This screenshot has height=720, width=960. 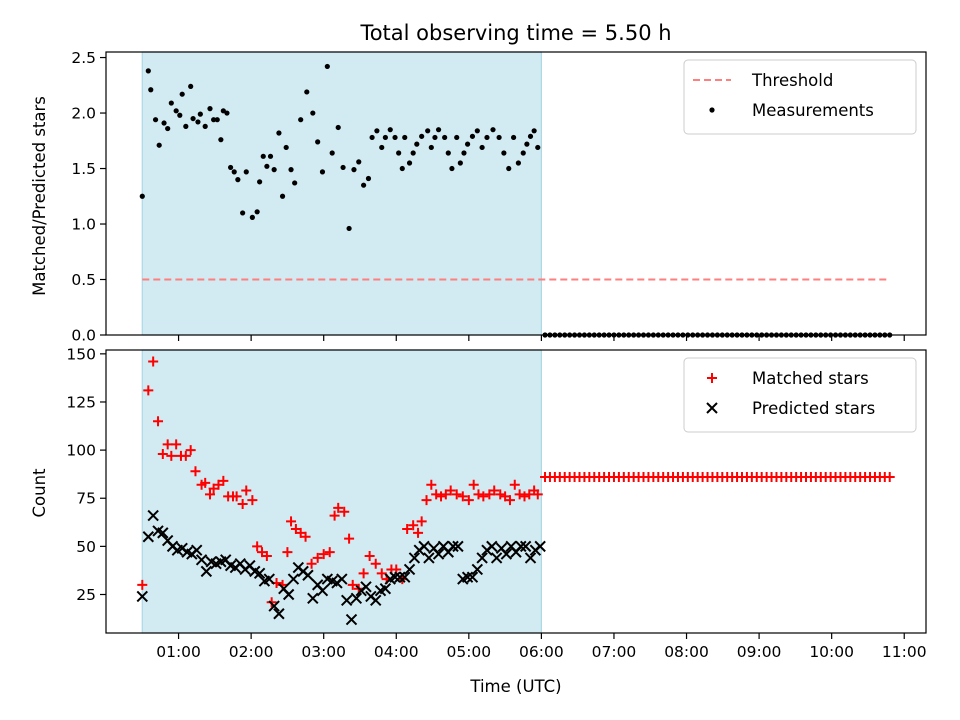 What do you see at coordinates (81, 354) in the screenshot?
I see `y-tick-label: 150` at bounding box center [81, 354].